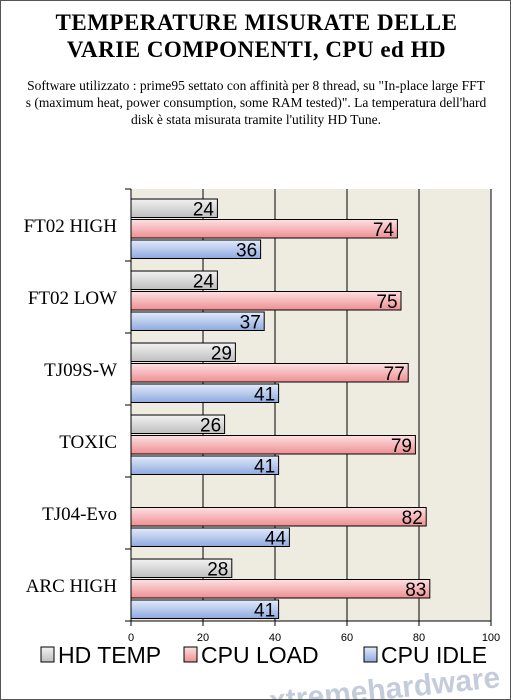  I want to click on category-label: ARC HIGH, so click(72, 586).